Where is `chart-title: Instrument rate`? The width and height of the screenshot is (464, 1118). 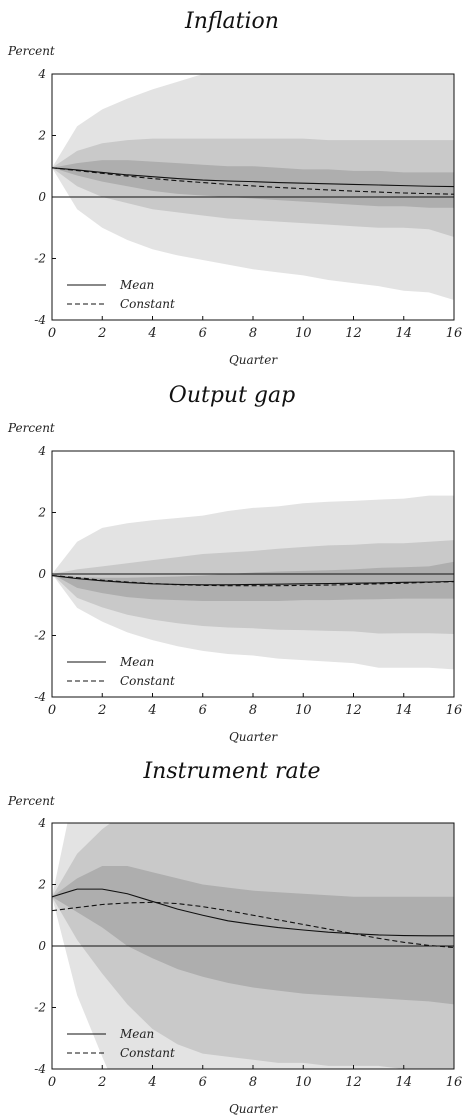 chart-title: Instrument rate is located at coordinates (231, 771).